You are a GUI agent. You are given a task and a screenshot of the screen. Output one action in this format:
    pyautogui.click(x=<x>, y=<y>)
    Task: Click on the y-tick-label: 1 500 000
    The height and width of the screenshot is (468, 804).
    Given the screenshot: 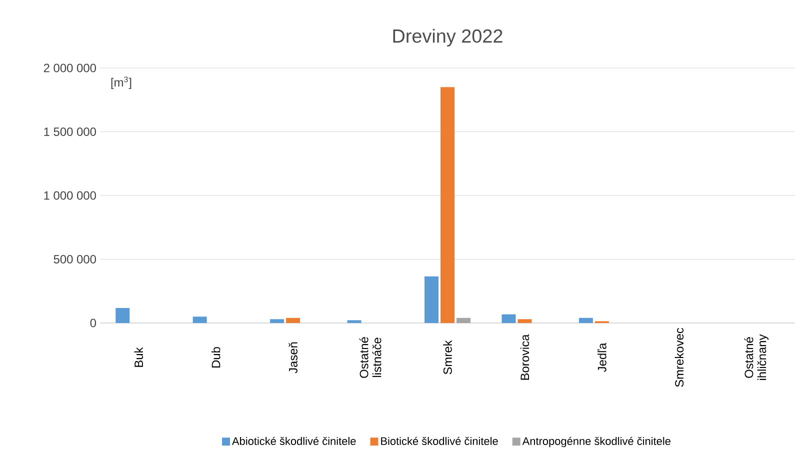 What is the action you would take?
    pyautogui.click(x=70, y=132)
    